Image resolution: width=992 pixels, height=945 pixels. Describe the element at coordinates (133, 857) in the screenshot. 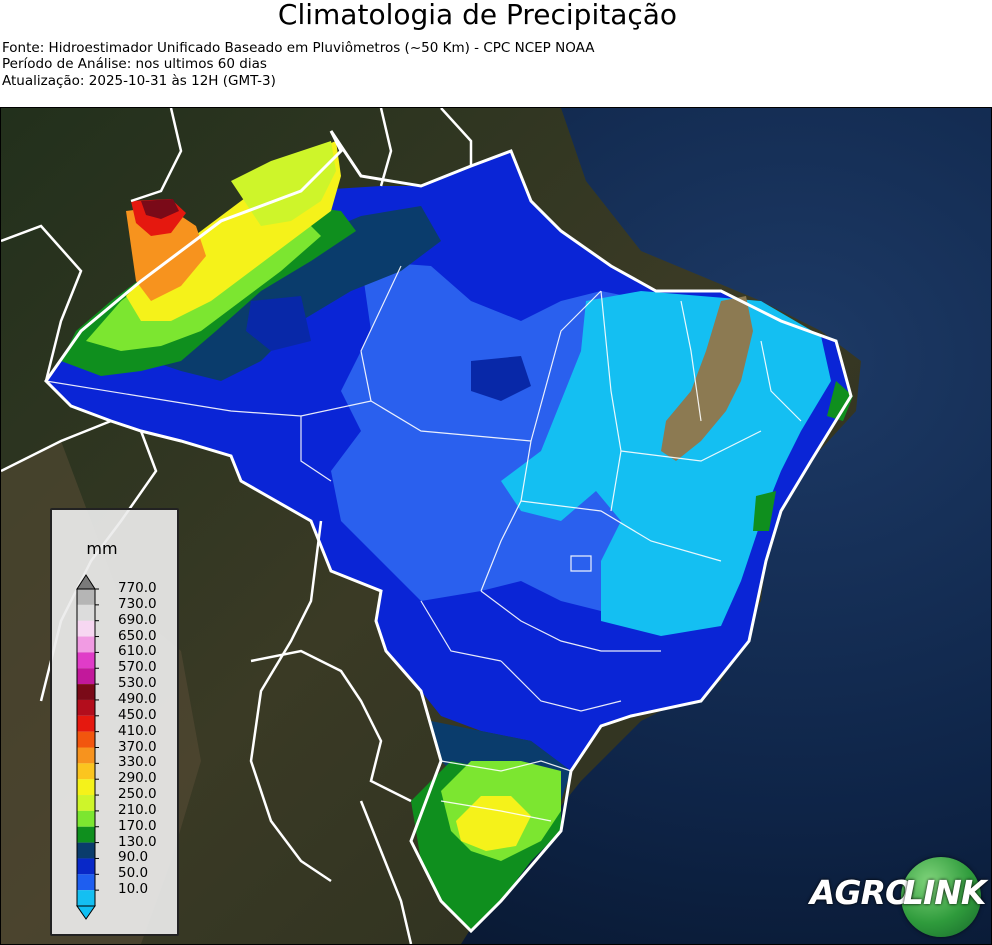

I see `legend-tick-label: 90.0` at that location.